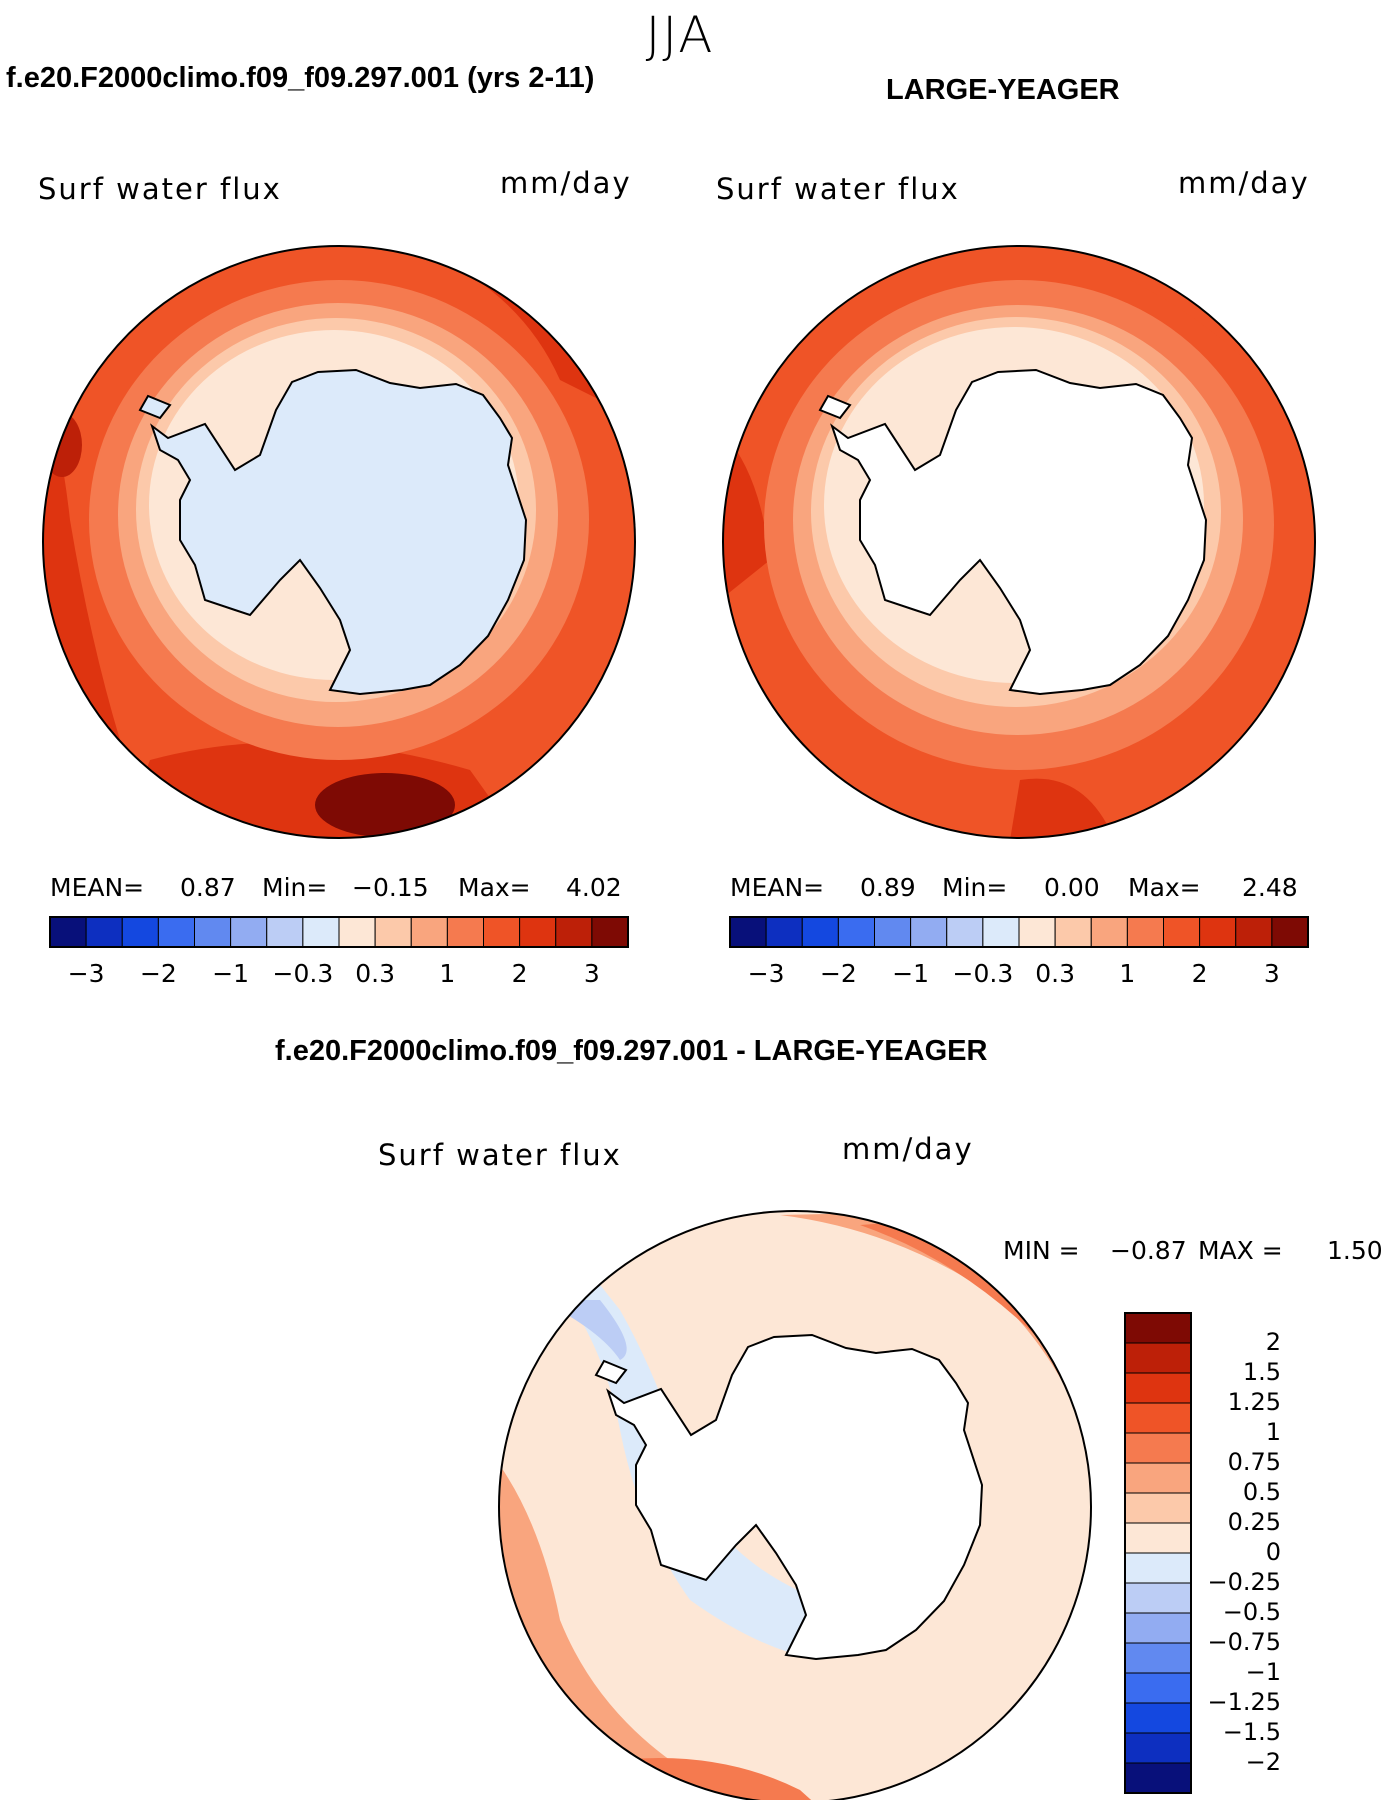 This screenshot has width=1389, height=1800. What do you see at coordinates (158, 973) in the screenshot?
I see `colorbar-panel1-tick-label: −2` at bounding box center [158, 973].